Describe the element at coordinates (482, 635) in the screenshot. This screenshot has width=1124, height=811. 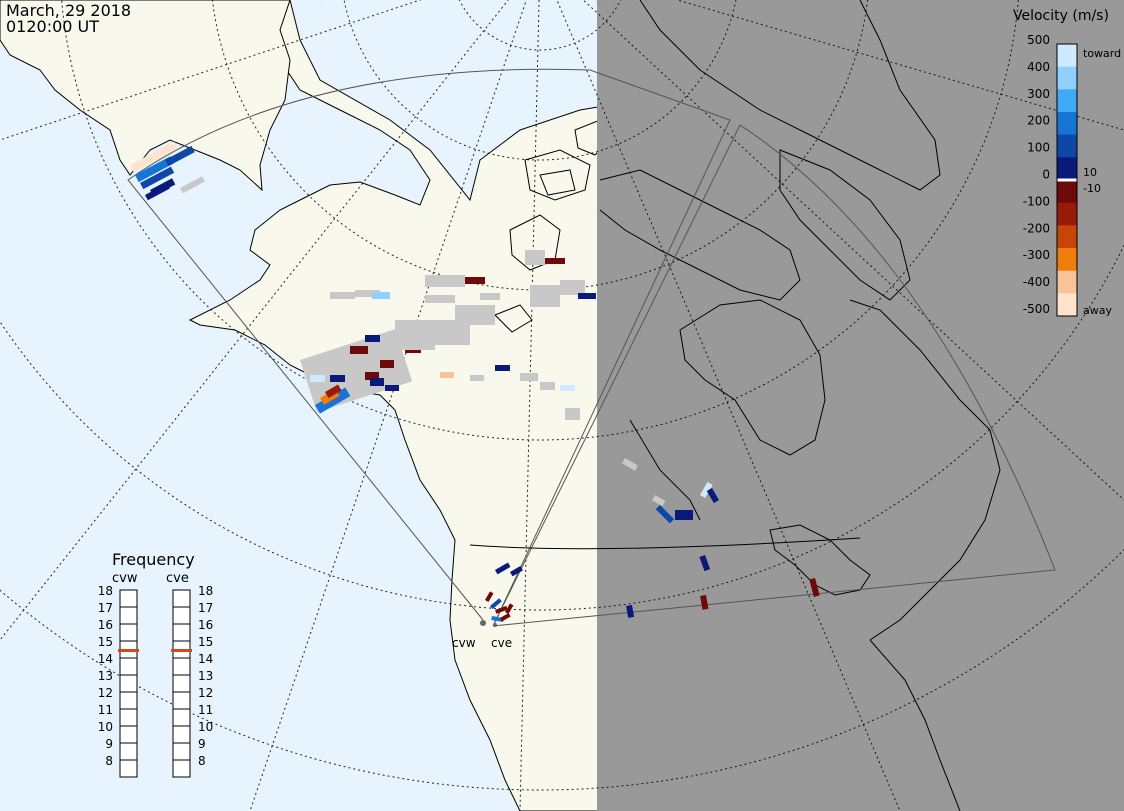
I see `radar-sites: cvw cve` at that location.